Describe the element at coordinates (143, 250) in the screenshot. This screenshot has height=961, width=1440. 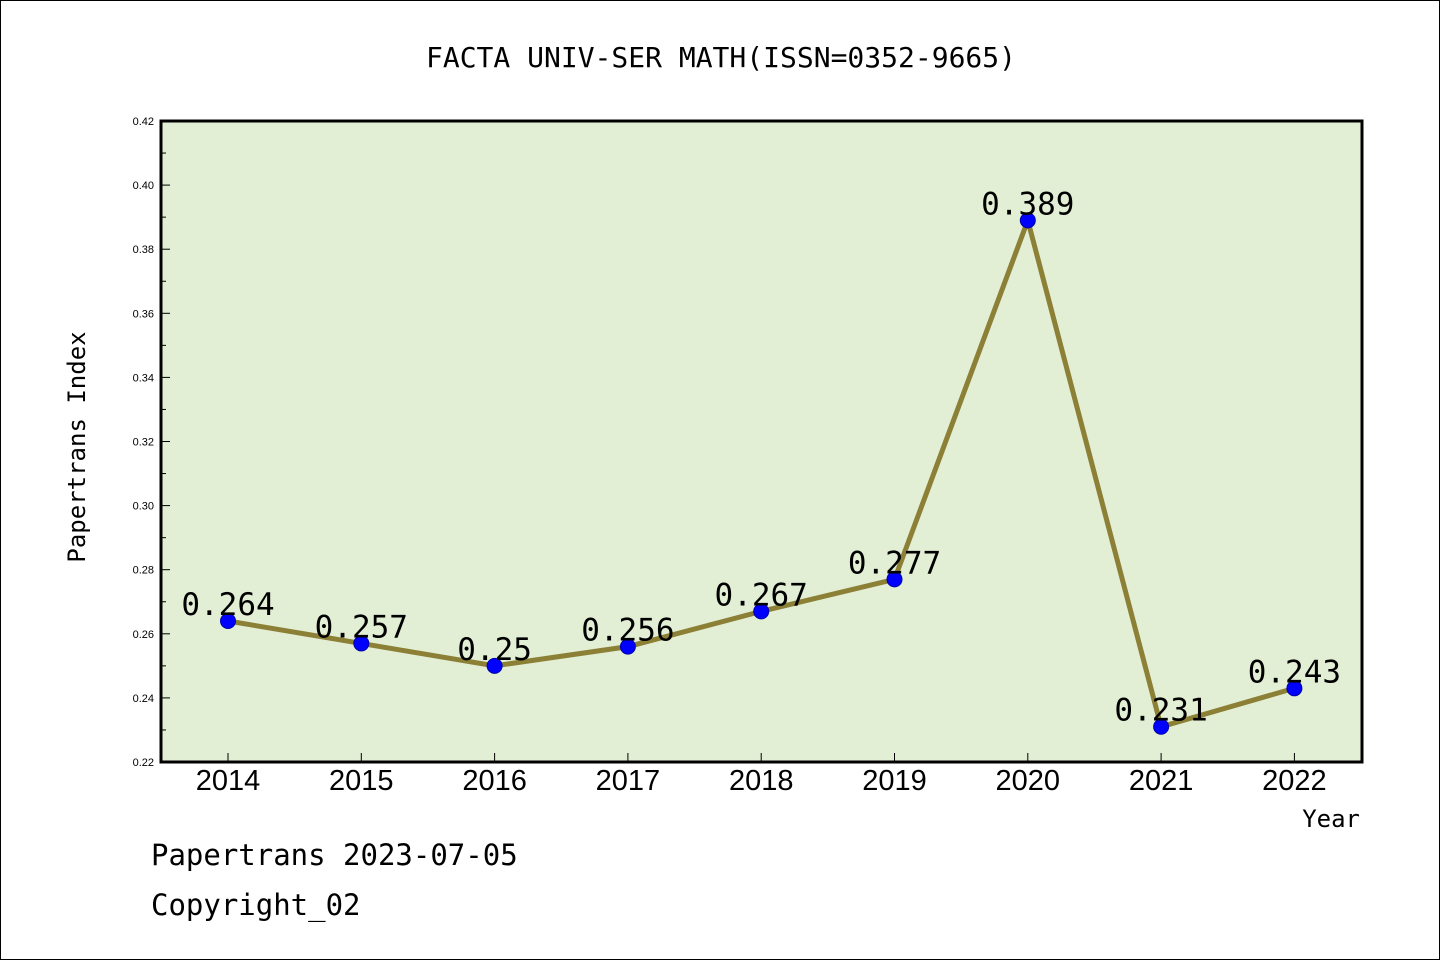
I see `y-tick-label: 0.38` at that location.